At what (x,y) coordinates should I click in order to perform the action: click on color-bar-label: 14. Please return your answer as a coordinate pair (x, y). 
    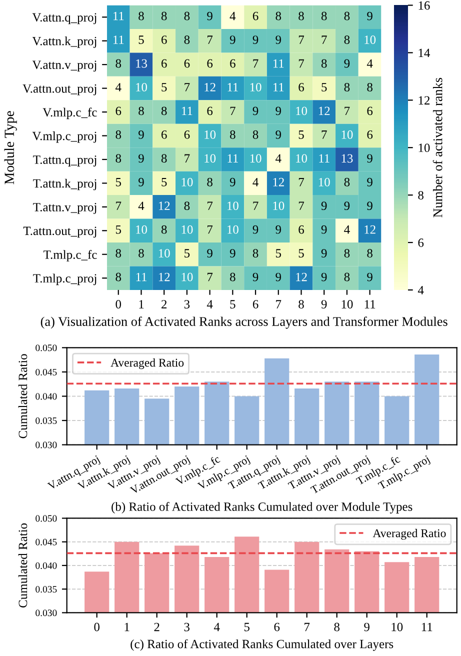
    Looking at the image, I should click on (424, 53).